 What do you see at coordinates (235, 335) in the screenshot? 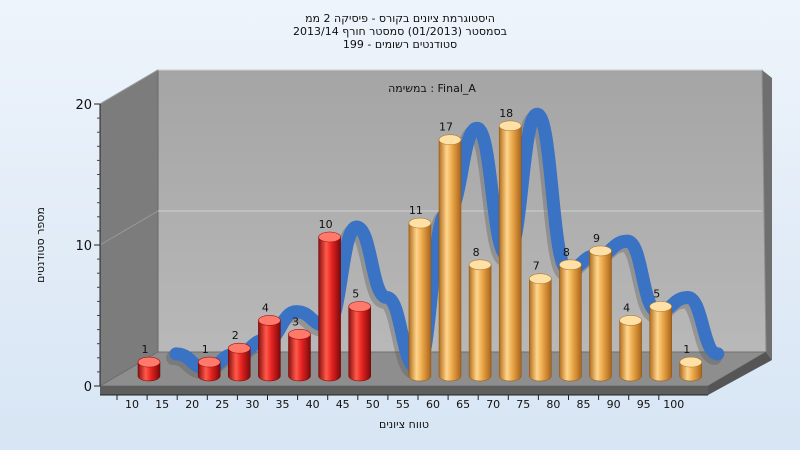
I see `bar-value-label-25: 2` at bounding box center [235, 335].